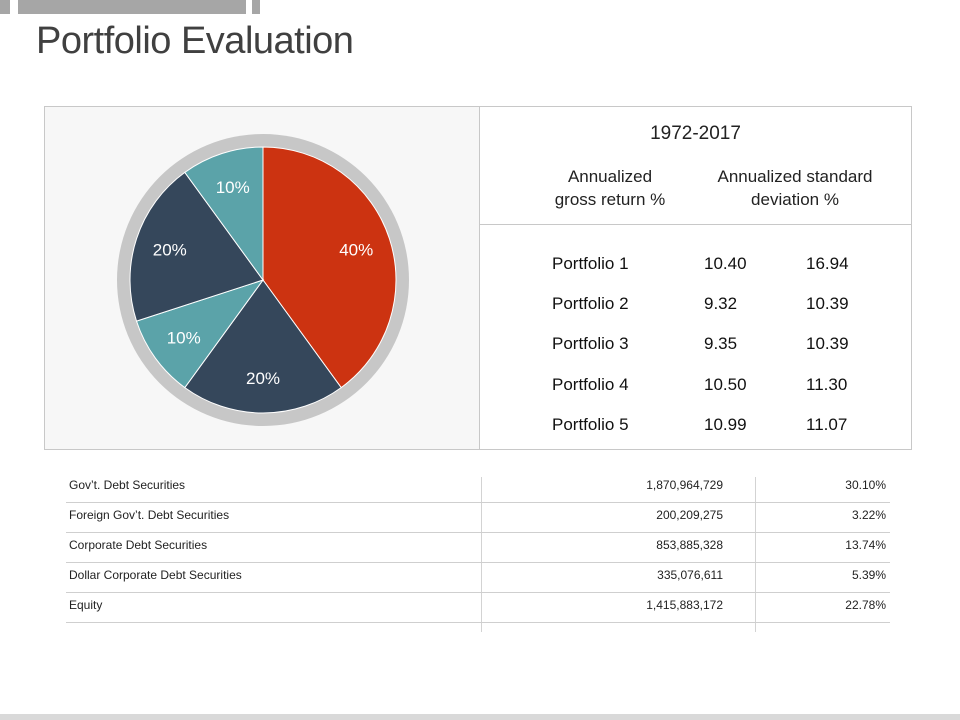 The width and height of the screenshot is (960, 720). I want to click on portfolio-return: 10.50, so click(725, 384).